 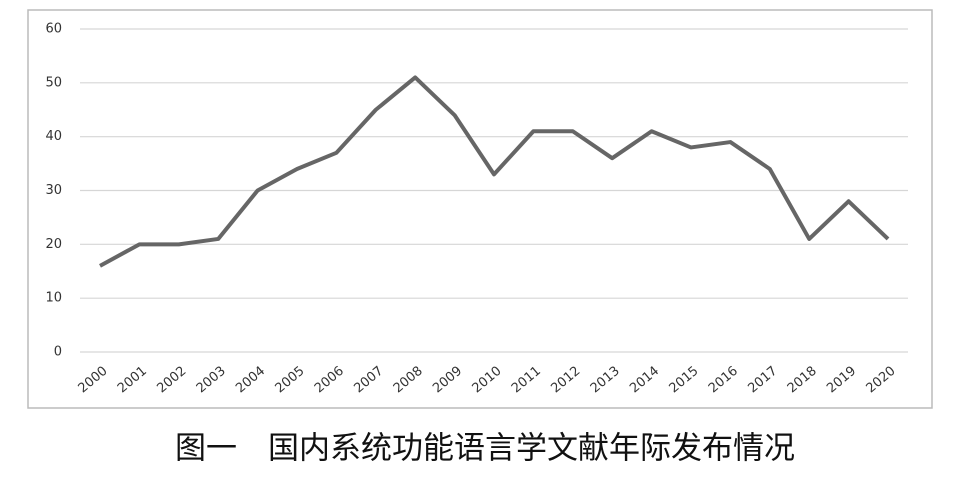 What do you see at coordinates (53, 190) in the screenshot?
I see `y-tick-label: 30` at bounding box center [53, 190].